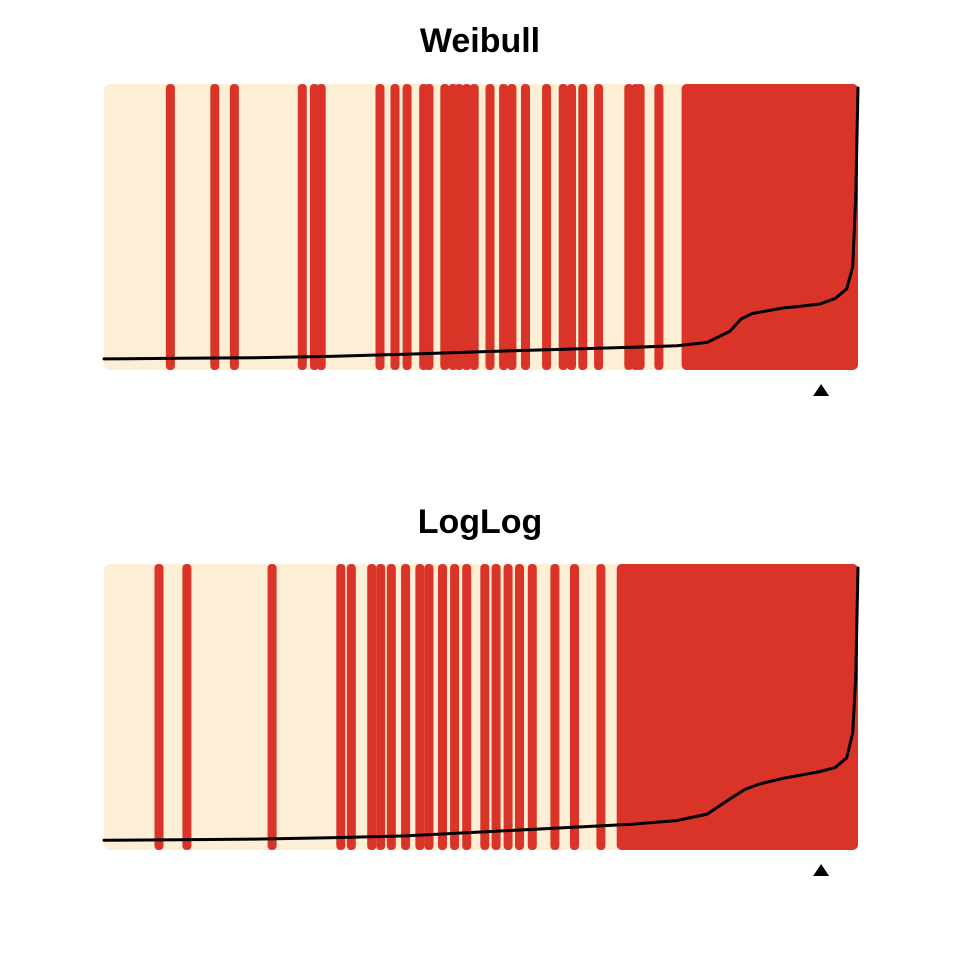 The height and width of the screenshot is (960, 960). I want to click on weibull-event-block, so click(769, 227).